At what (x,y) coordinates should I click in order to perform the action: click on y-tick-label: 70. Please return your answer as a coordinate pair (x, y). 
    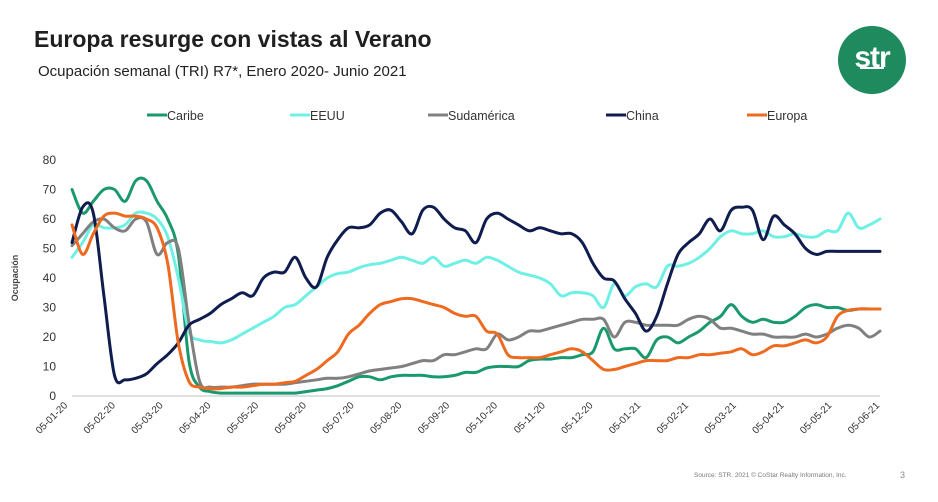
    Looking at the image, I should click on (50, 190).